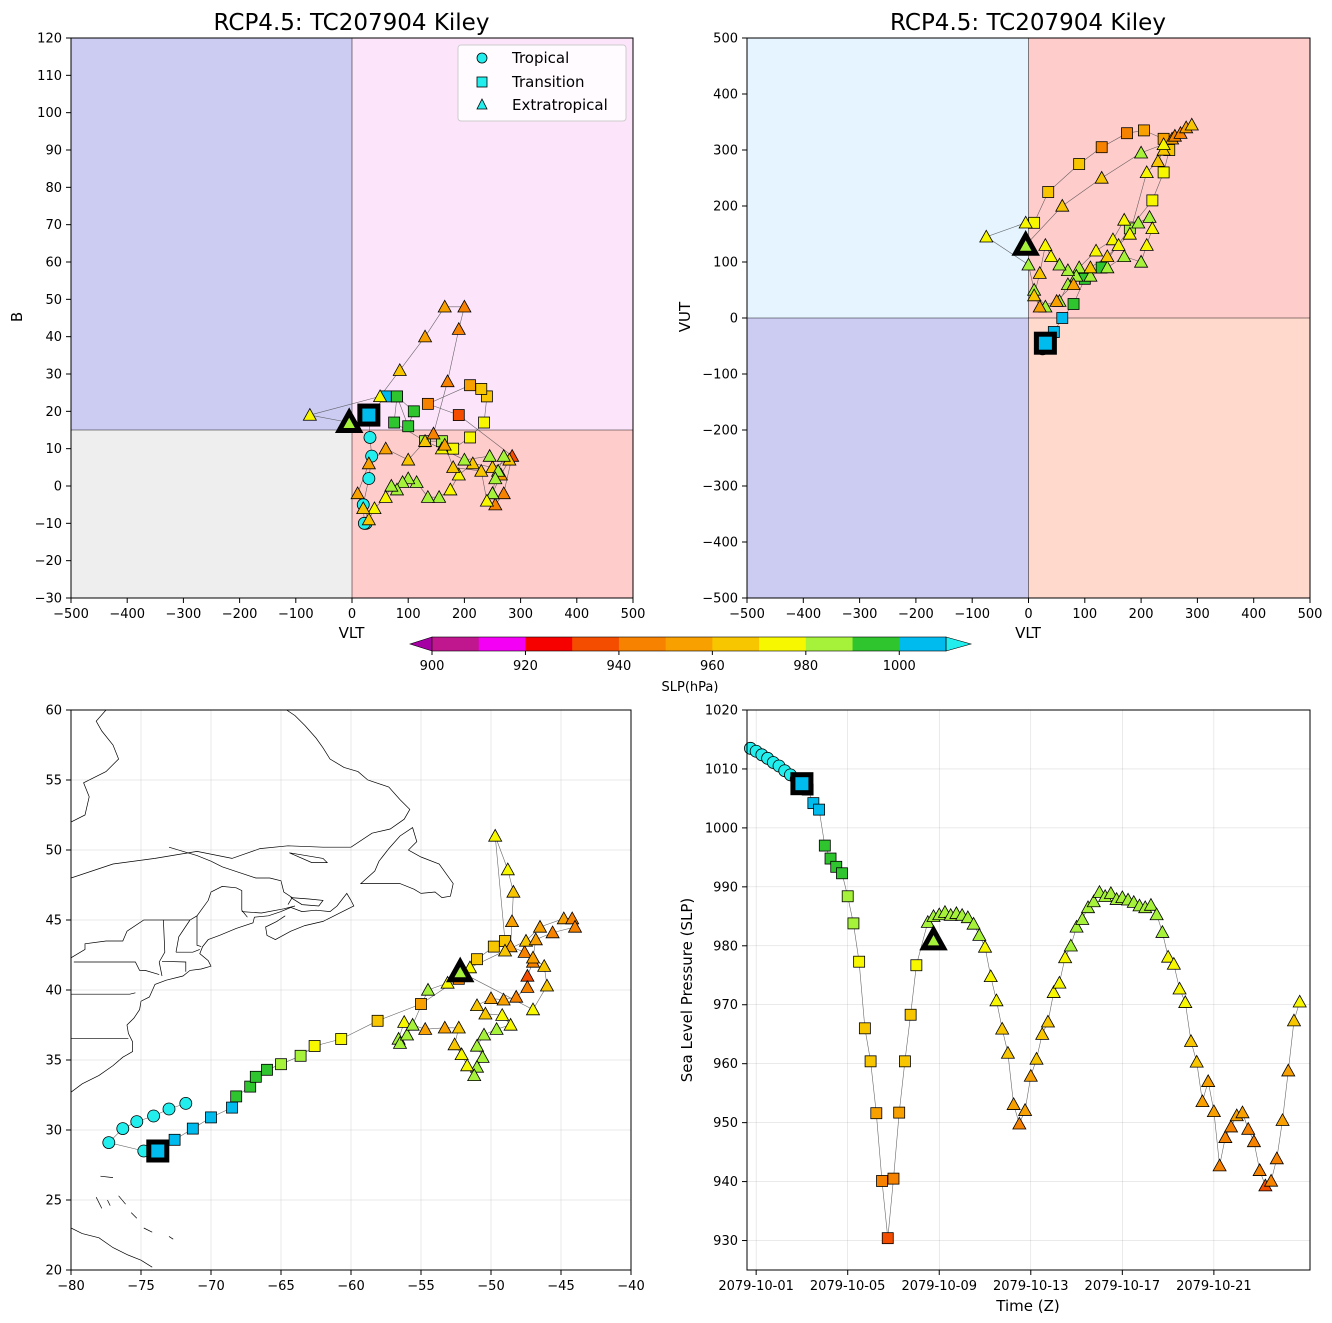  Describe the element at coordinates (618, 666) in the screenshot. I see `colorbar-tick-label: 940` at that location.